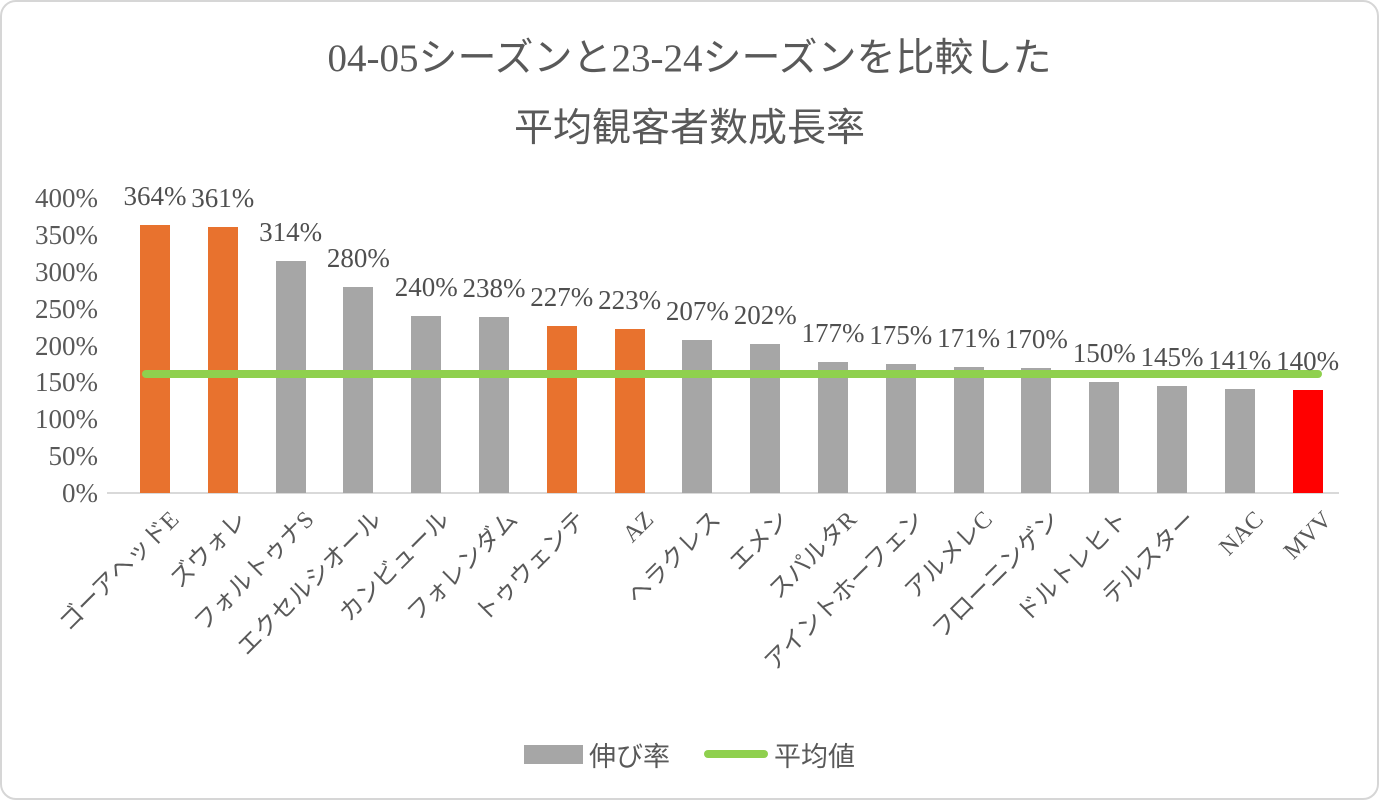 The height and width of the screenshot is (800, 1379). Describe the element at coordinates (969, 337) in the screenshot. I see `bar-value-label: 171%` at that location.